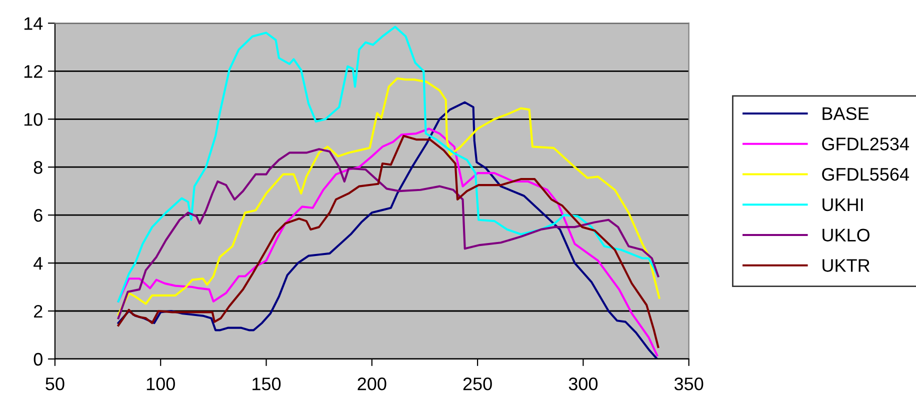 Image resolution: width=916 pixels, height=407 pixels. Describe the element at coordinates (477, 384) in the screenshot. I see `x-tick-label: 250` at that location.